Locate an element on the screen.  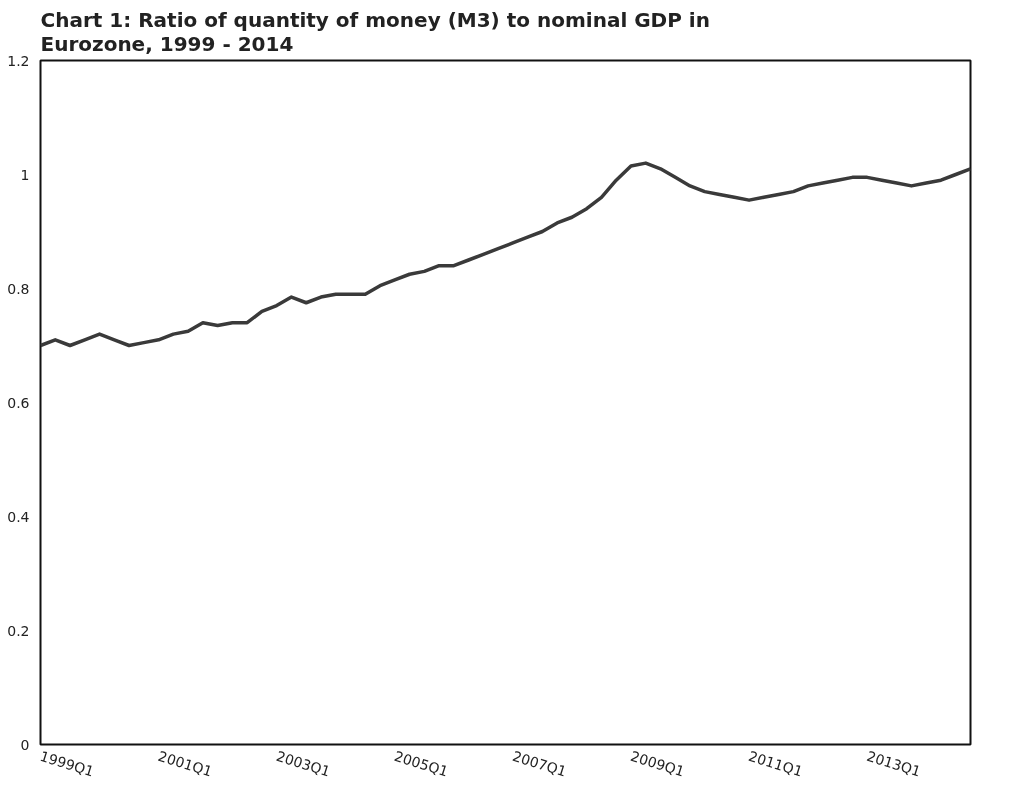
chart-title: Chart 1: Ratio of quantity of money (M3) to nominal GDP in Eurozone, 1999 - 2014 is located at coordinates (375, 31).